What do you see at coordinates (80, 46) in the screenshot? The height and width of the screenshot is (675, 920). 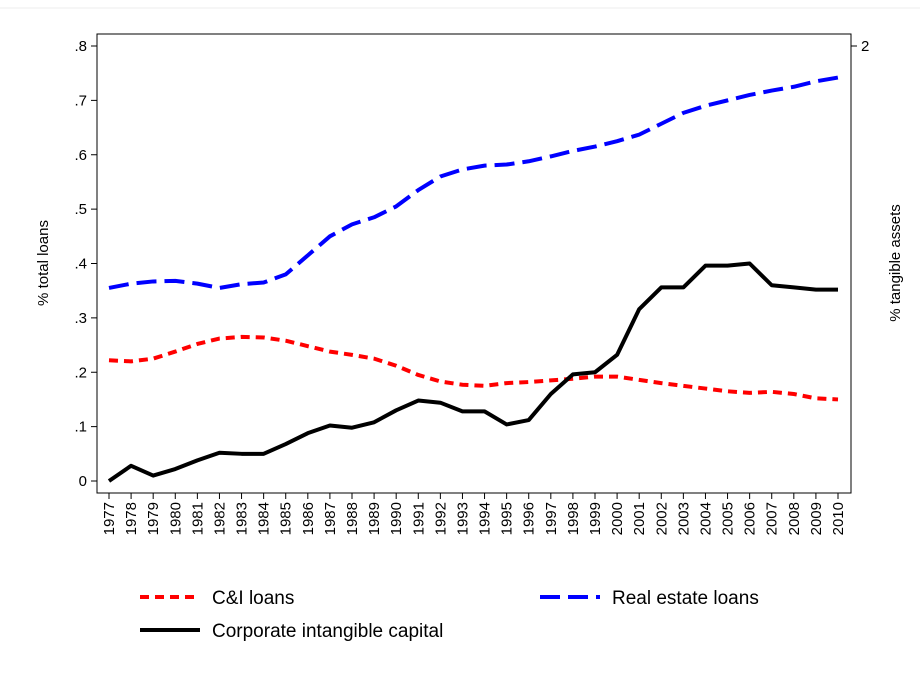 I see `y-tick-label: .8` at bounding box center [80, 46].